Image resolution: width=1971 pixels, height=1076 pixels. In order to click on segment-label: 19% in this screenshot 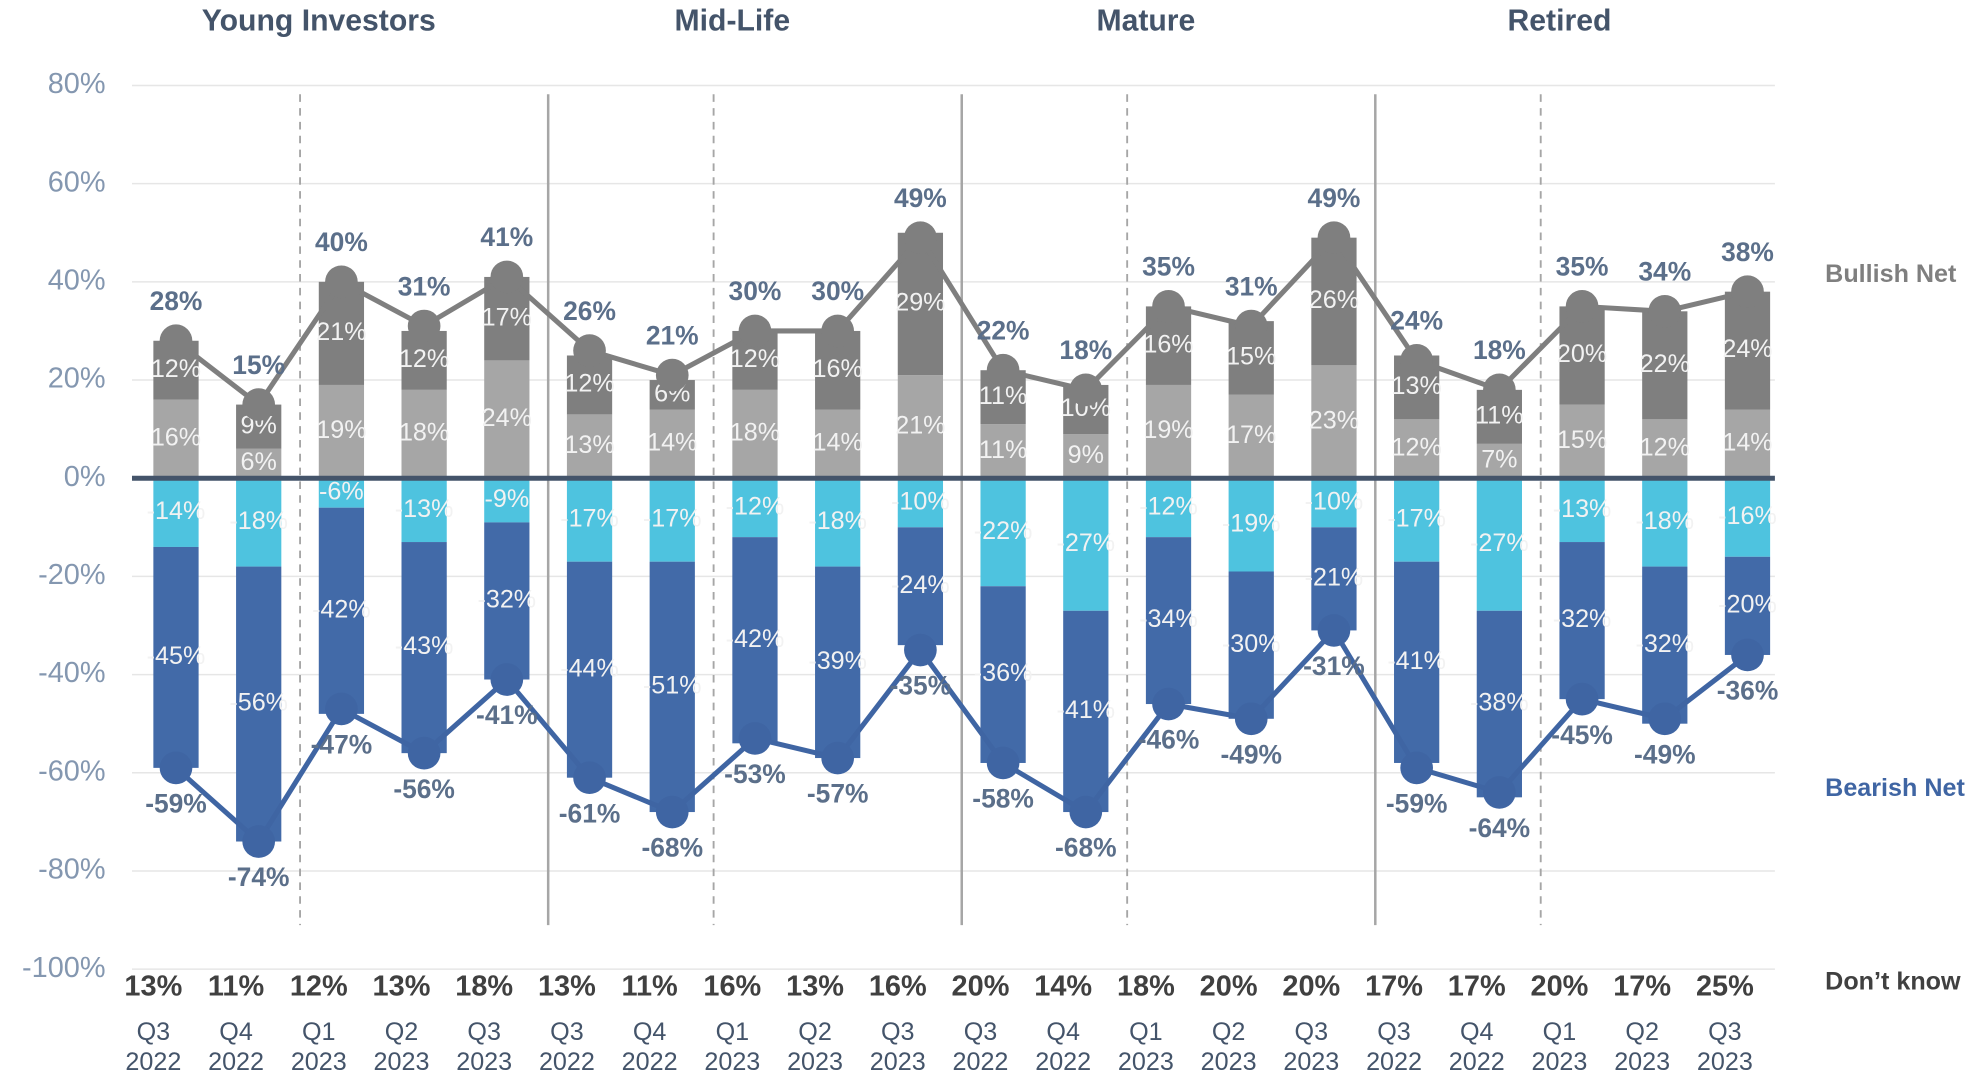, I will do `click(1168, 430)`.